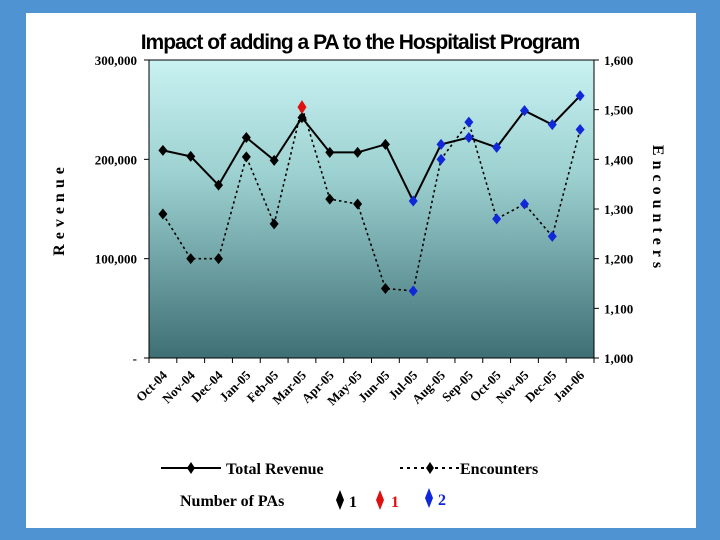  I want to click on legend-pa1-red-marker, so click(380, 500).